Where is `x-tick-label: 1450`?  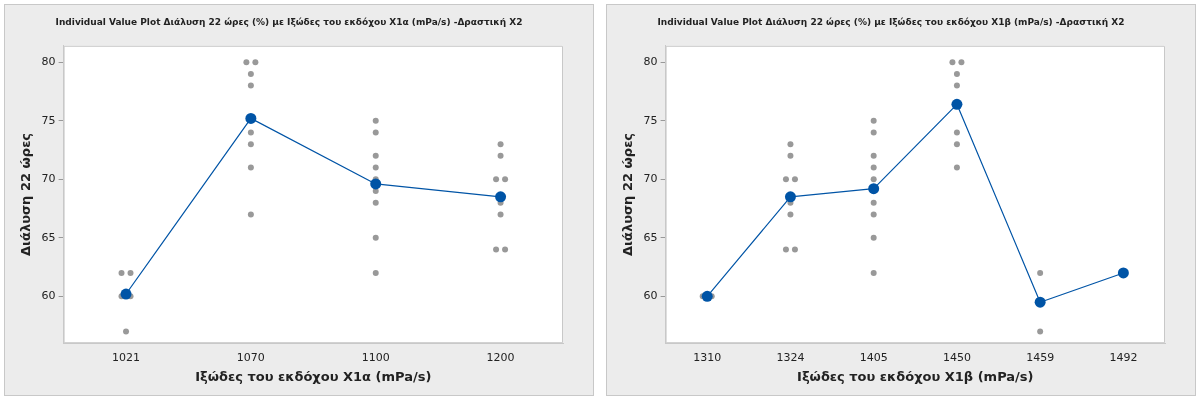 x-tick-label: 1450 is located at coordinates (956, 357).